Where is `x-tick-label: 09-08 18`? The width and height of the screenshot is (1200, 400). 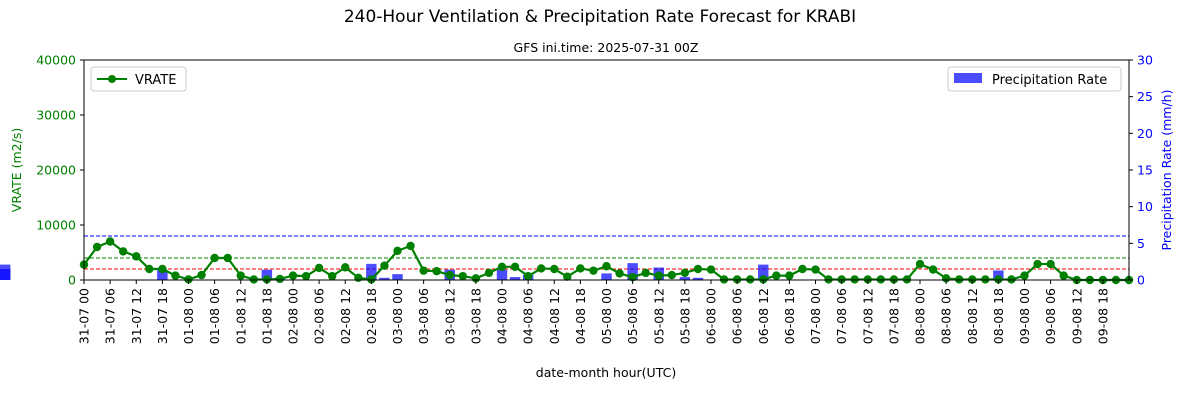 x-tick-label: 09-08 18 is located at coordinates (1102, 316).